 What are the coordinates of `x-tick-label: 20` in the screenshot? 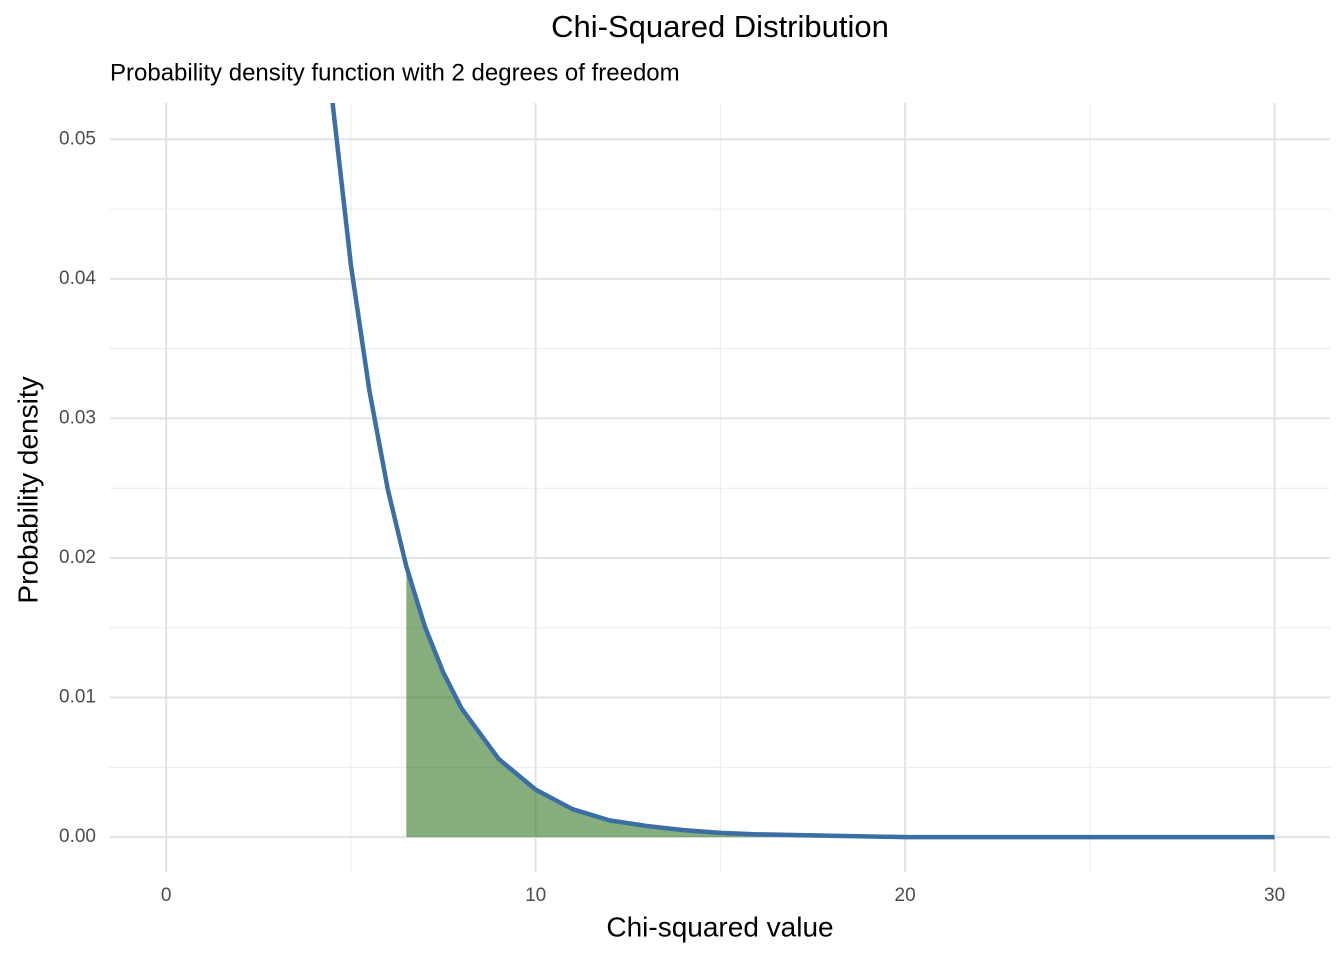 It's located at (905, 895).